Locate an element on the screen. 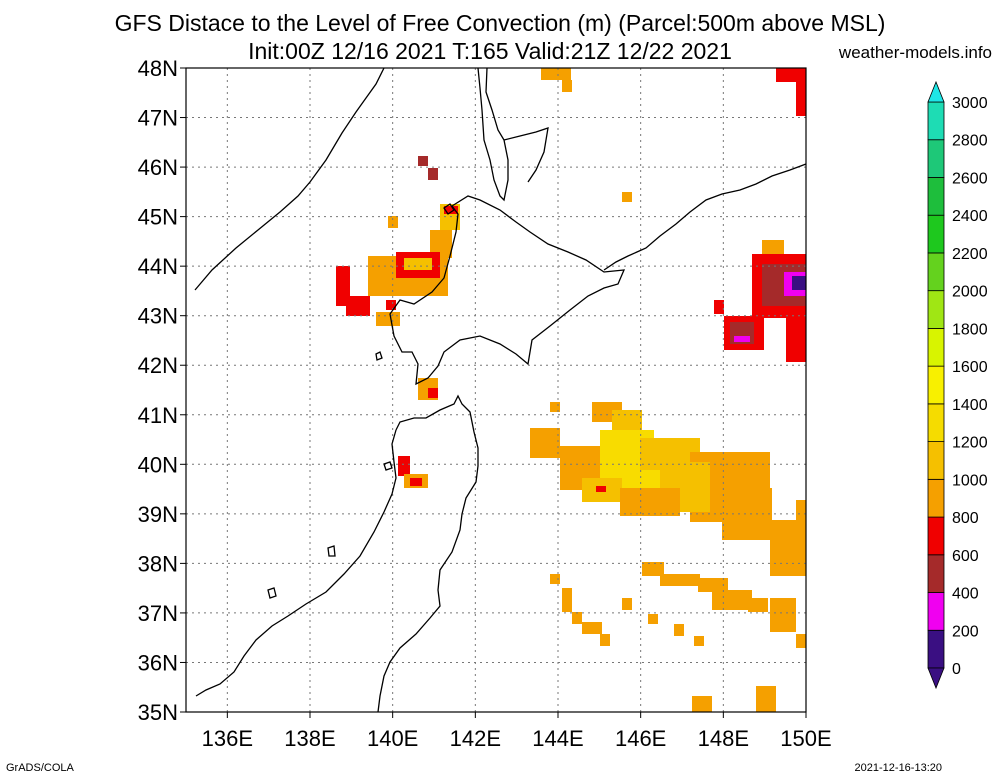 The image size is (1000, 779). longitude-labels: 136E 138E 140E 142E 144E 146E 148E 150E is located at coordinates (517, 731).